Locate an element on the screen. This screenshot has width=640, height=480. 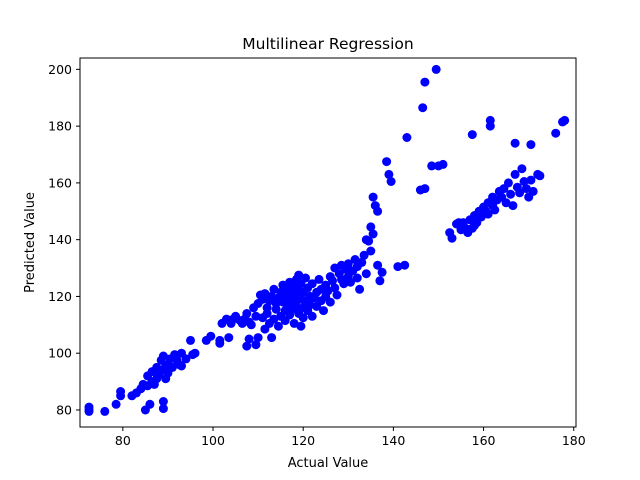
x-tick-label: 100 is located at coordinates (213, 440).